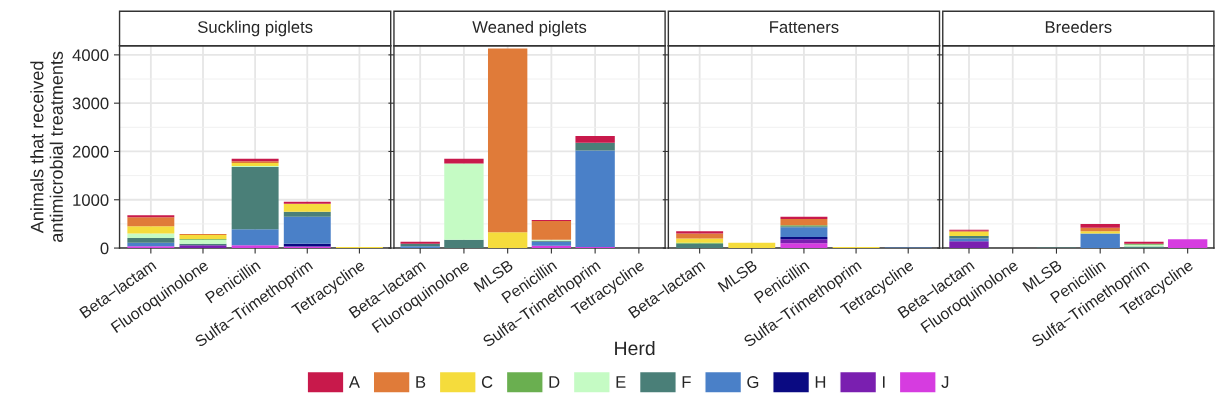 The image size is (1220, 408). Describe the element at coordinates (91, 200) in the screenshot. I see `y-tick-label: 1000` at that location.